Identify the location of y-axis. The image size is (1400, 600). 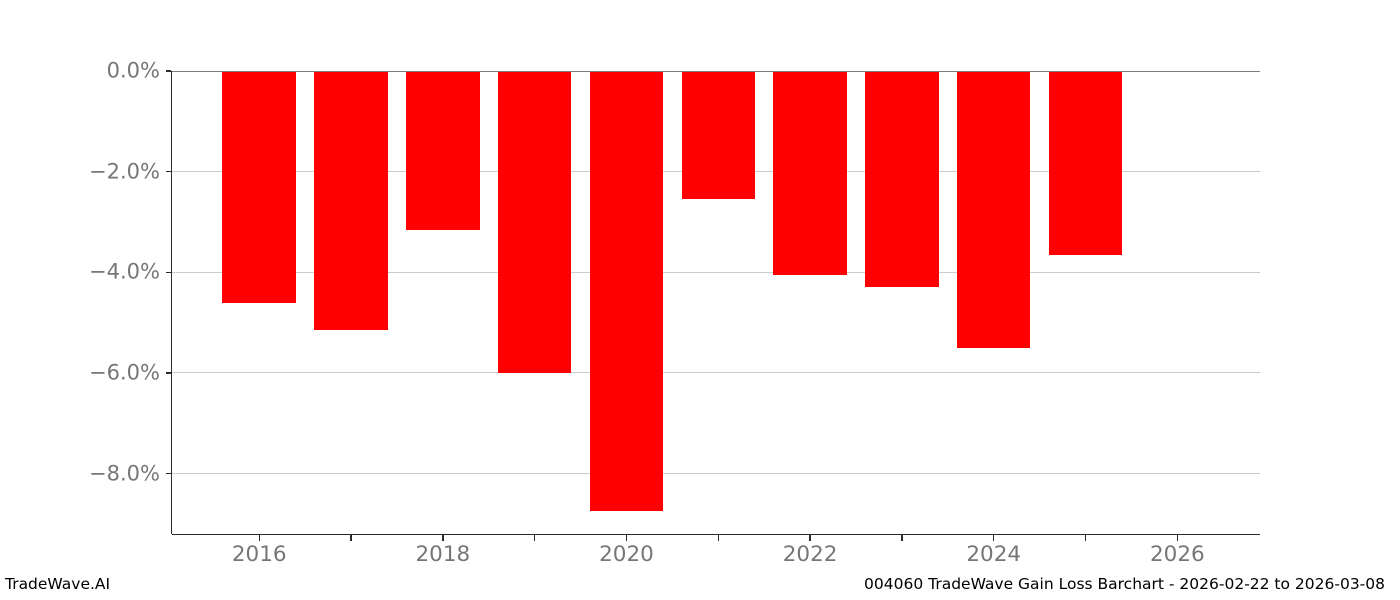
(171, 302).